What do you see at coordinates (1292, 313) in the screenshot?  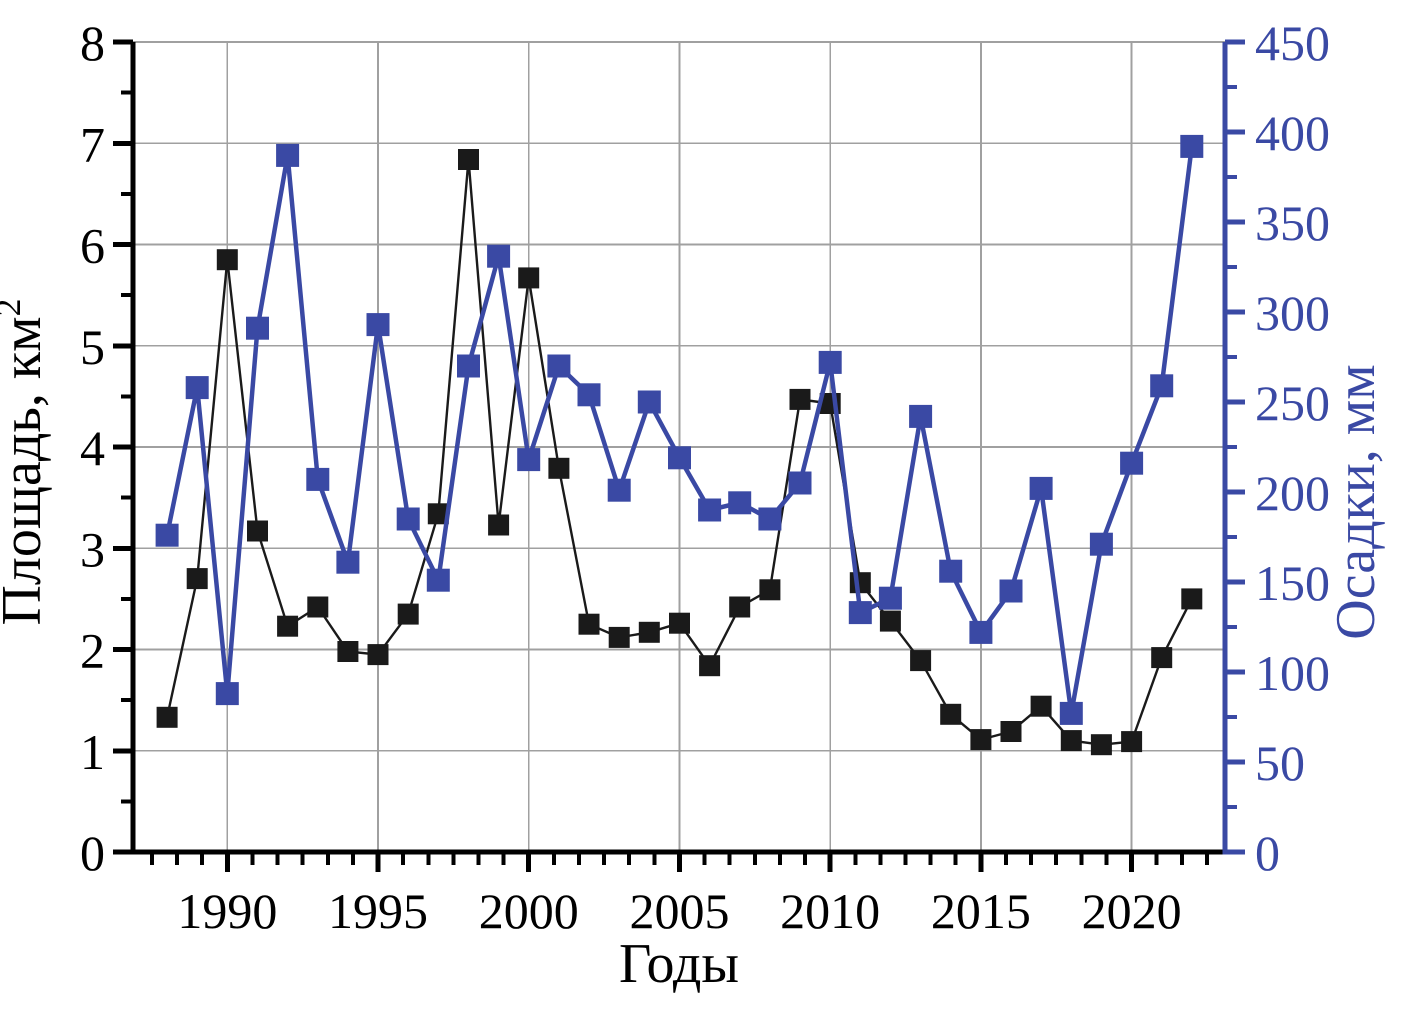 I see `right-axis-tick-label: 300` at bounding box center [1292, 313].